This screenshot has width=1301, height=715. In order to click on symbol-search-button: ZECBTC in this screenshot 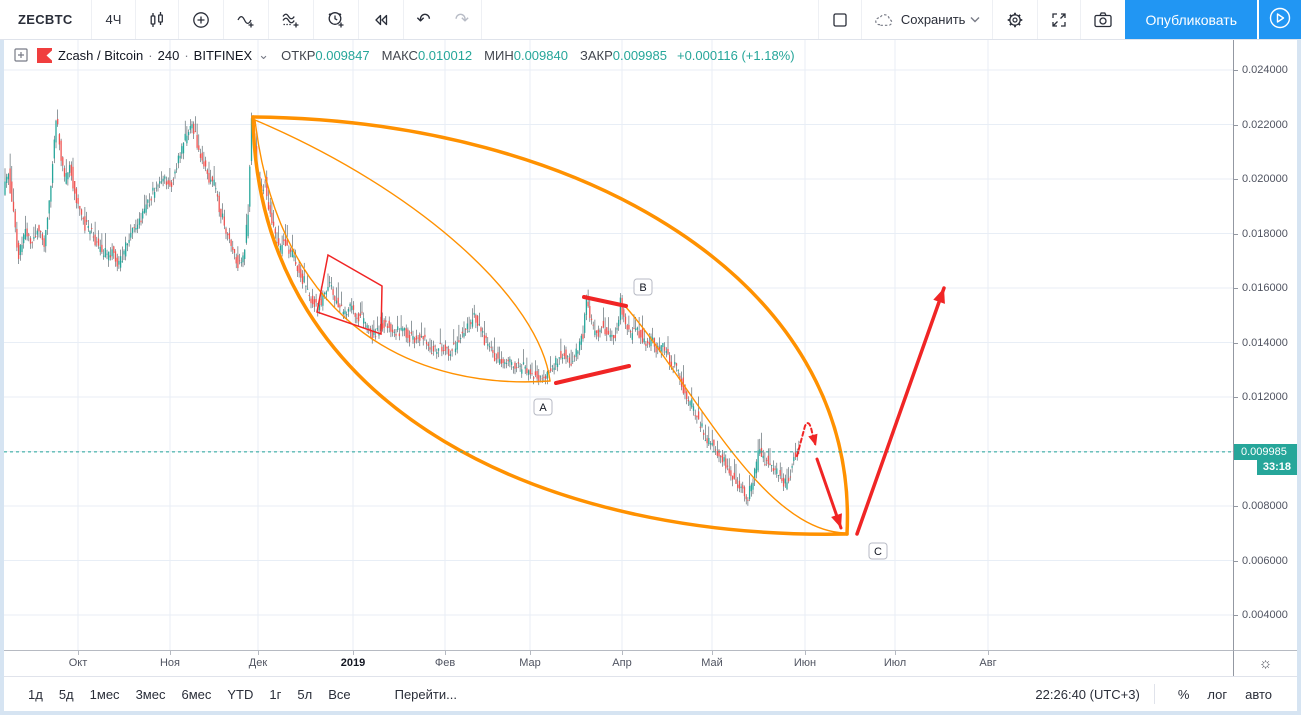, I will do `click(45, 19)`.